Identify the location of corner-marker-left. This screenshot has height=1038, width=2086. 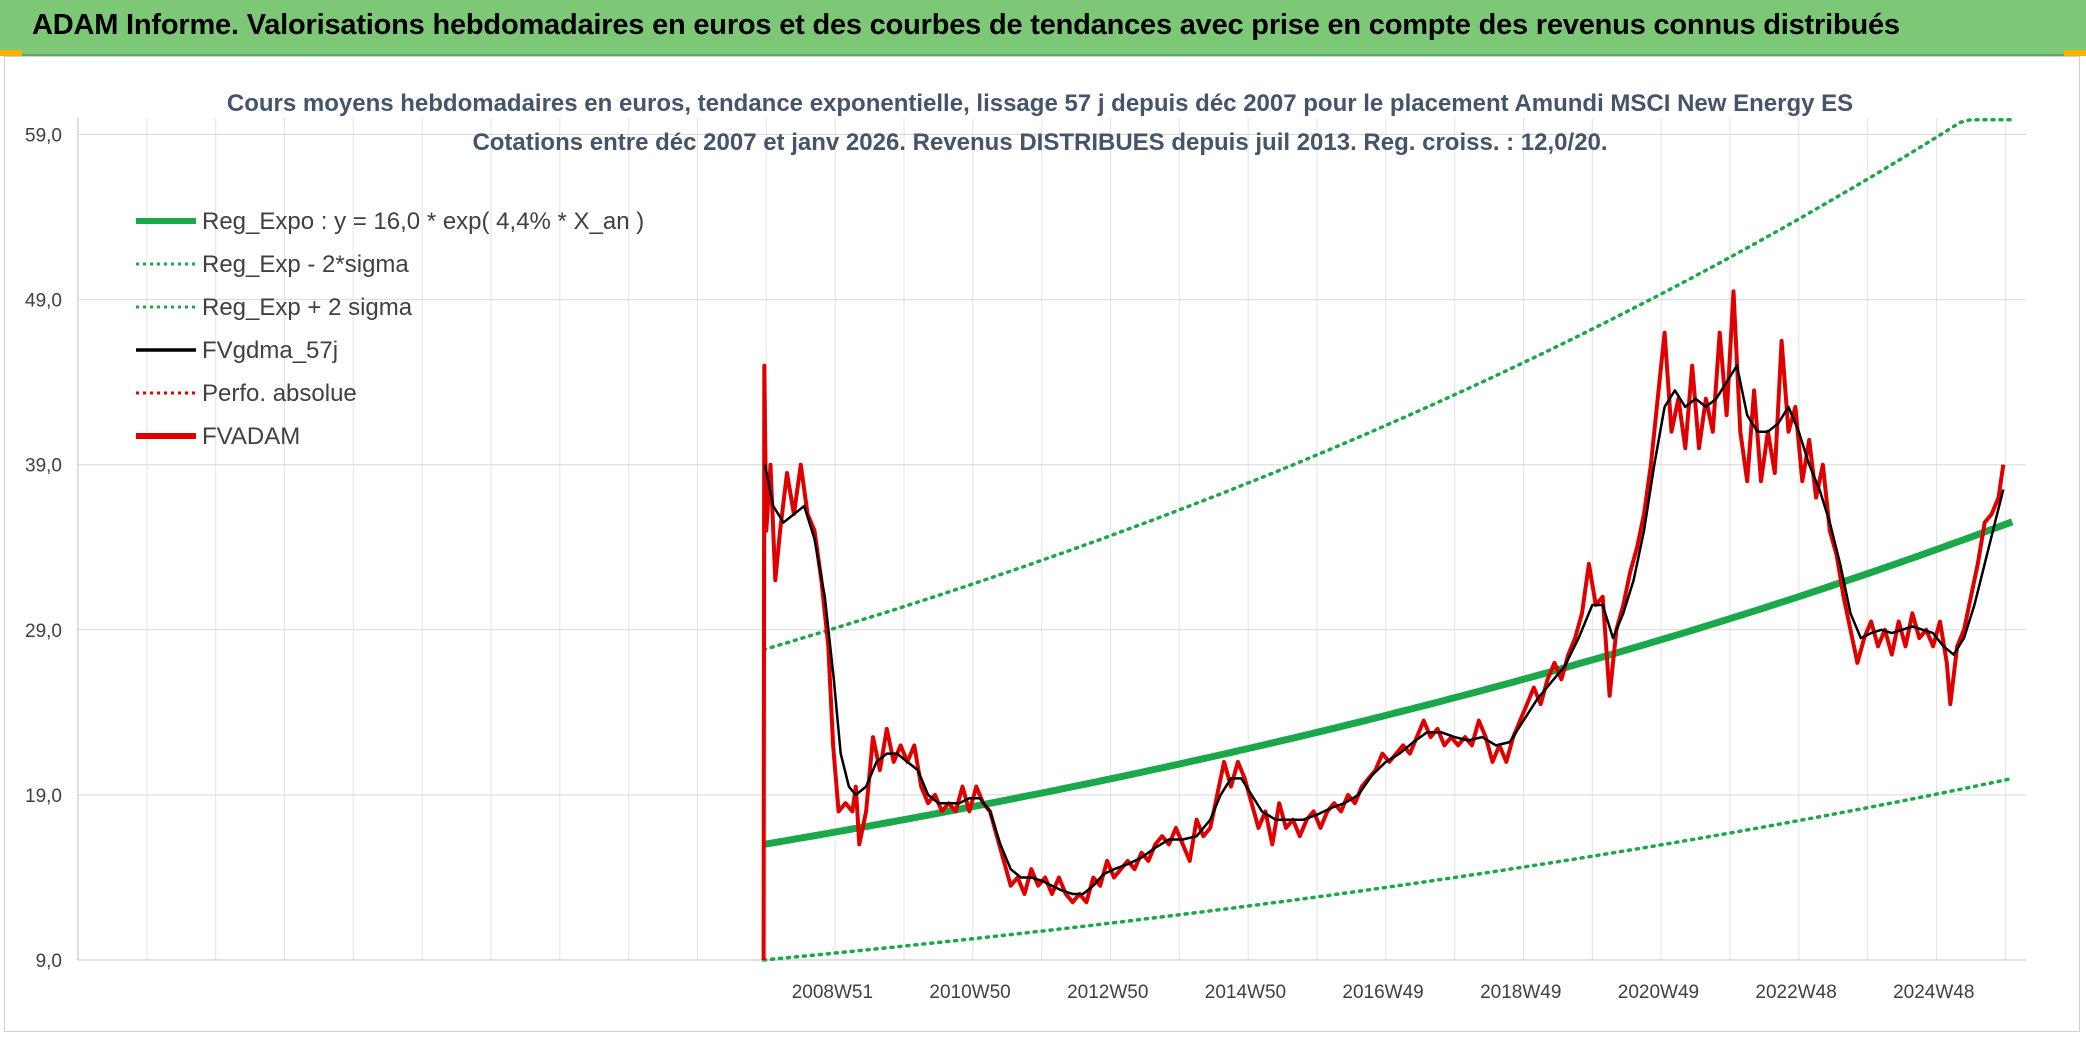
(11, 53).